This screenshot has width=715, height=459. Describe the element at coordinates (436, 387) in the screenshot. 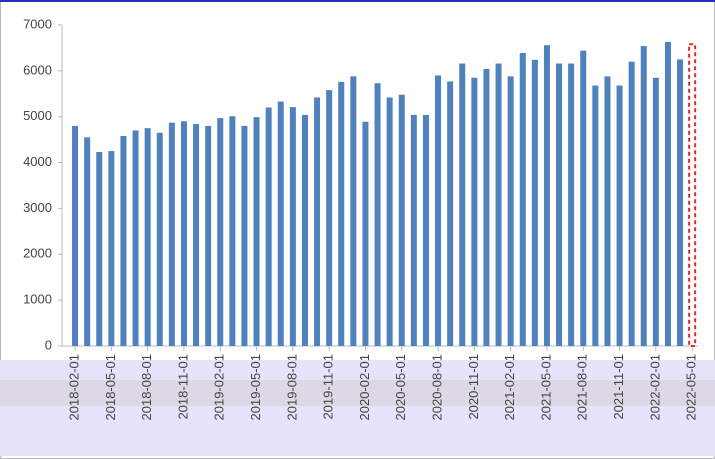

I see `x-tick-label: 2020-08-01` at that location.